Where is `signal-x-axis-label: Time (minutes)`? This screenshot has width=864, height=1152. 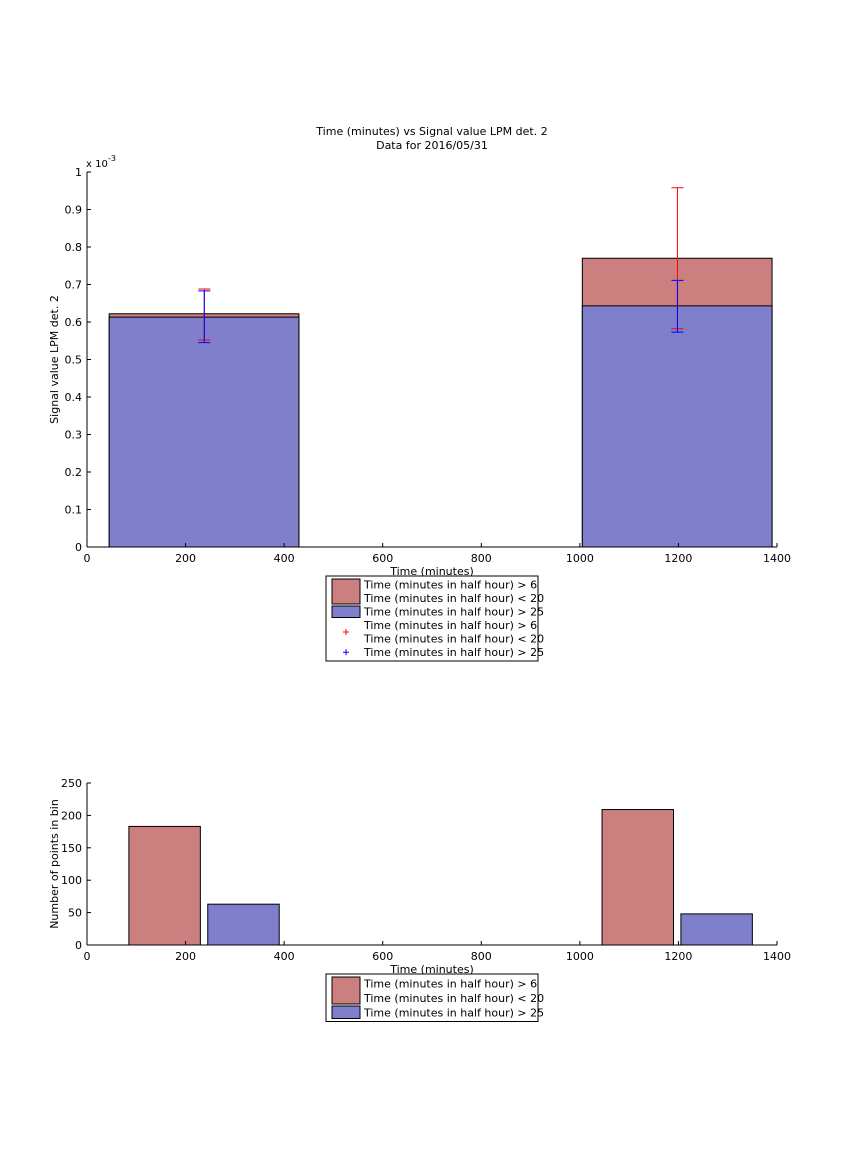
signal-x-axis-label: Time (minutes) is located at coordinates (431, 571).